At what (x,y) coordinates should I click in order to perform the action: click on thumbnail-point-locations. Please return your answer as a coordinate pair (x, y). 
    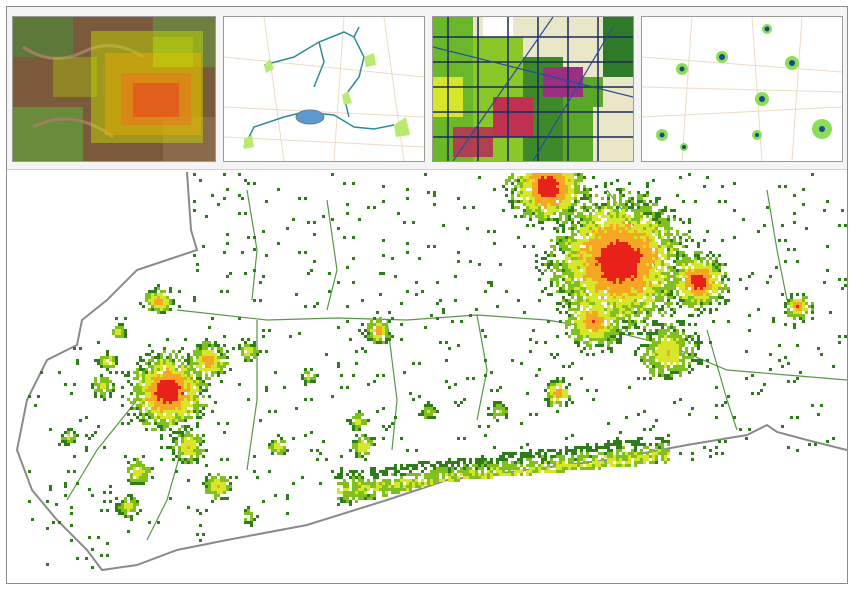
    Looking at the image, I should click on (742, 89).